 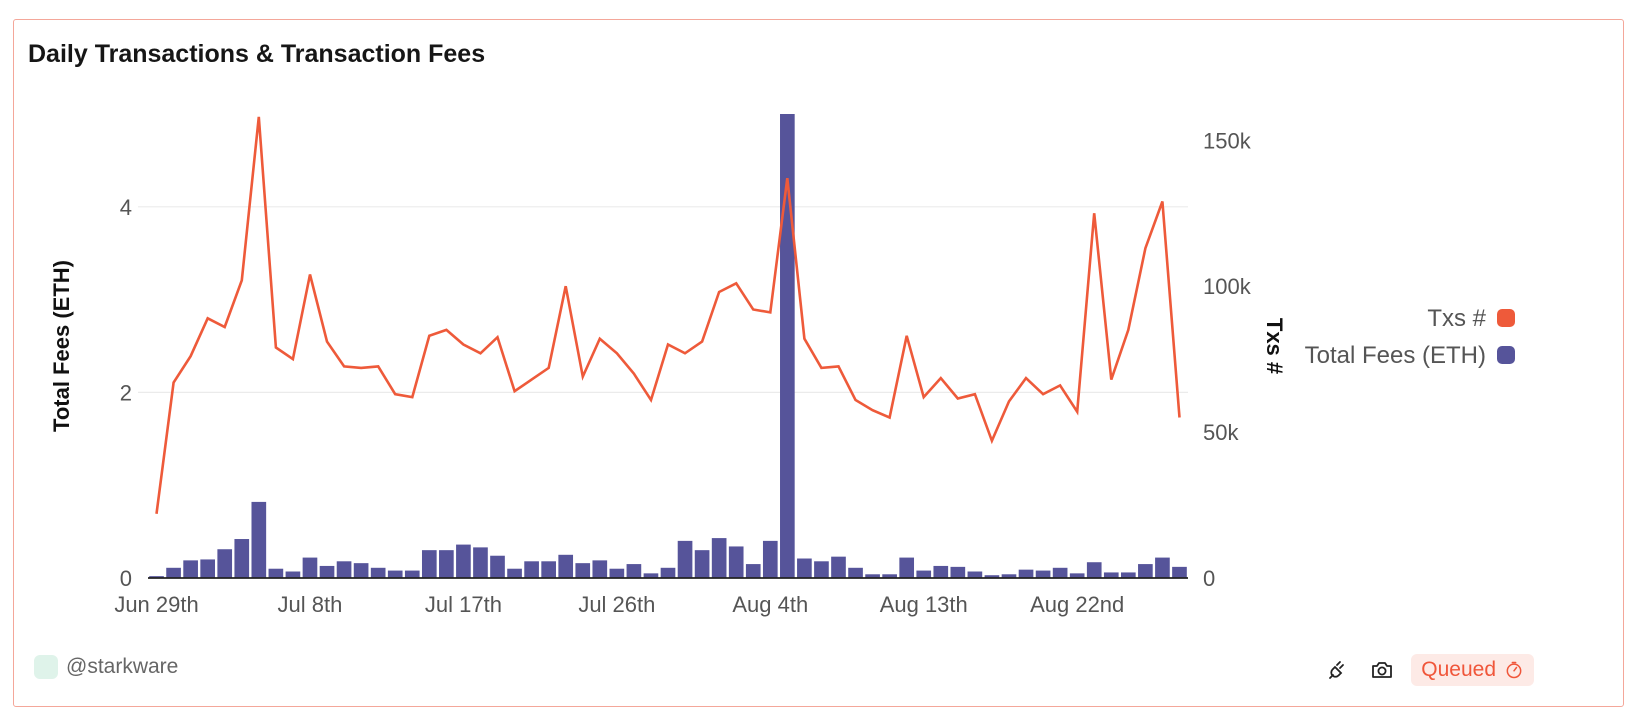 I want to click on camera-icon, so click(x=1382, y=670).